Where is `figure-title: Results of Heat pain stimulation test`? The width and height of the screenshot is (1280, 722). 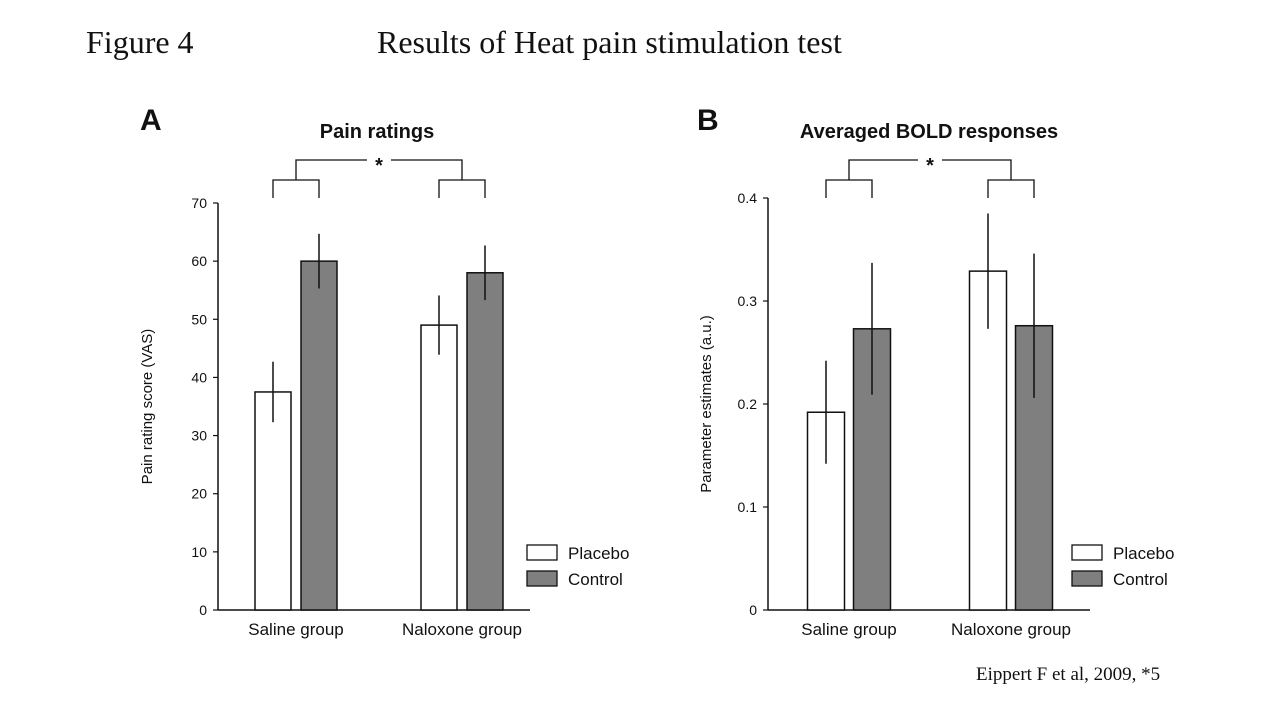 figure-title: Results of Heat pain stimulation test is located at coordinates (609, 42).